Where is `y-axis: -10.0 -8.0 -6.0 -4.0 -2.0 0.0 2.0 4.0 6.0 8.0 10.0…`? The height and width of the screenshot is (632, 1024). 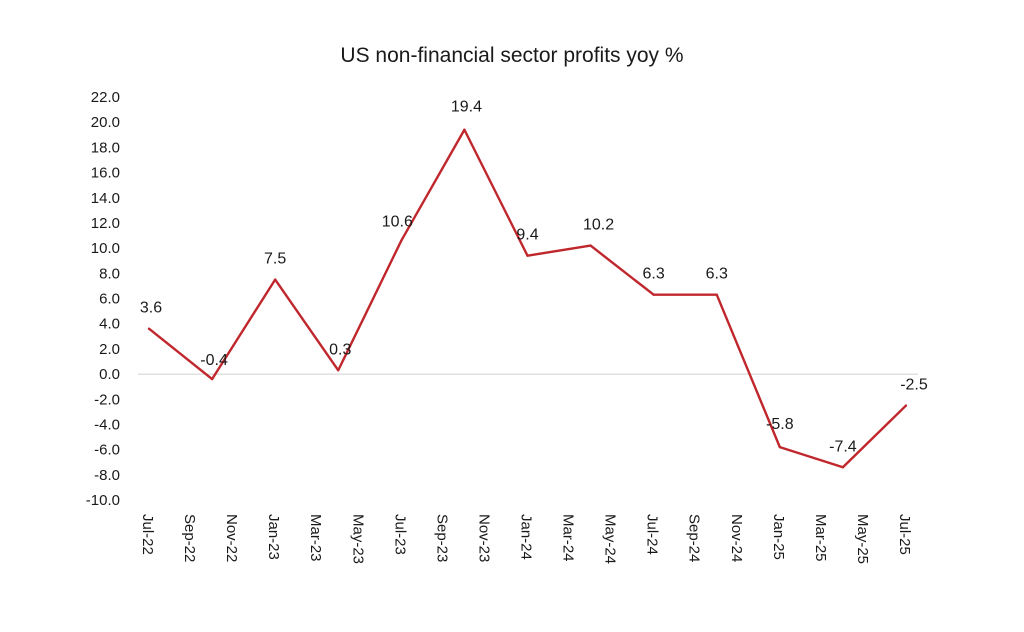 y-axis: -10.0 -8.0 -6.0 -4.0 -2.0 0.0 2.0 4.0 6.0 8.0 10.0… is located at coordinates (103, 299).